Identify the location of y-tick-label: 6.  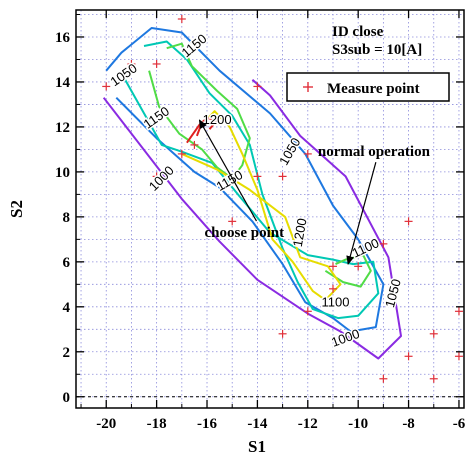
(67, 263).